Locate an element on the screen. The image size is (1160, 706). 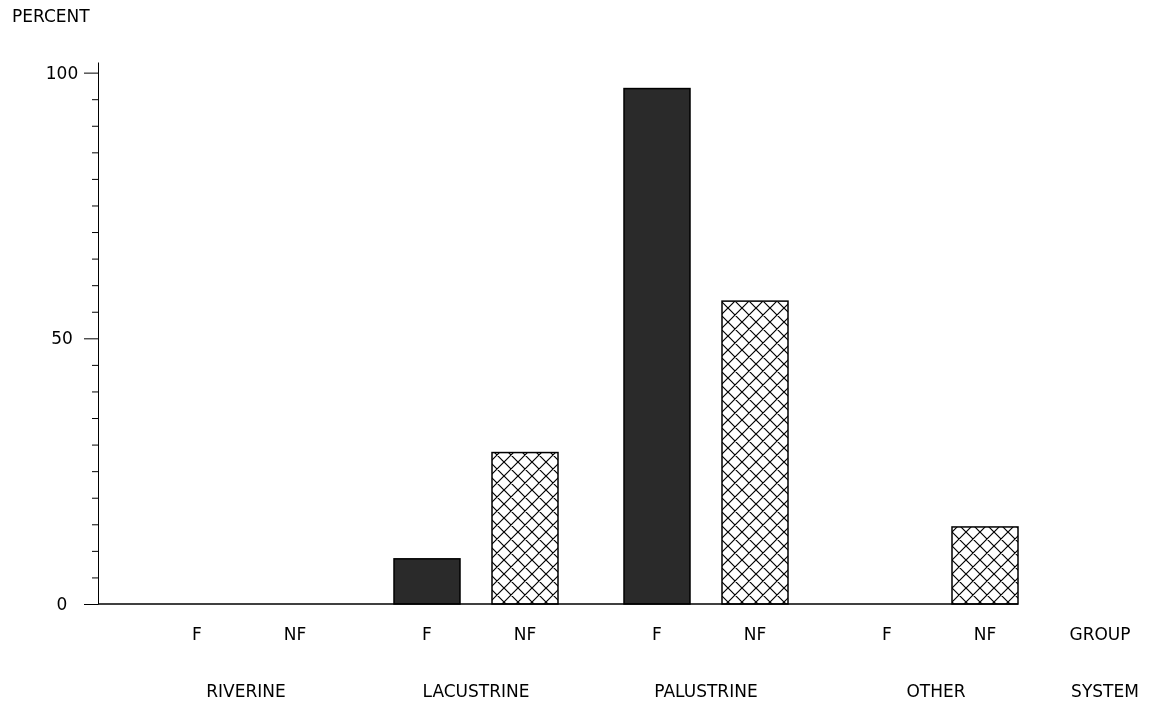
x-tick-label: LACUSTRINE is located at coordinates (476, 691).